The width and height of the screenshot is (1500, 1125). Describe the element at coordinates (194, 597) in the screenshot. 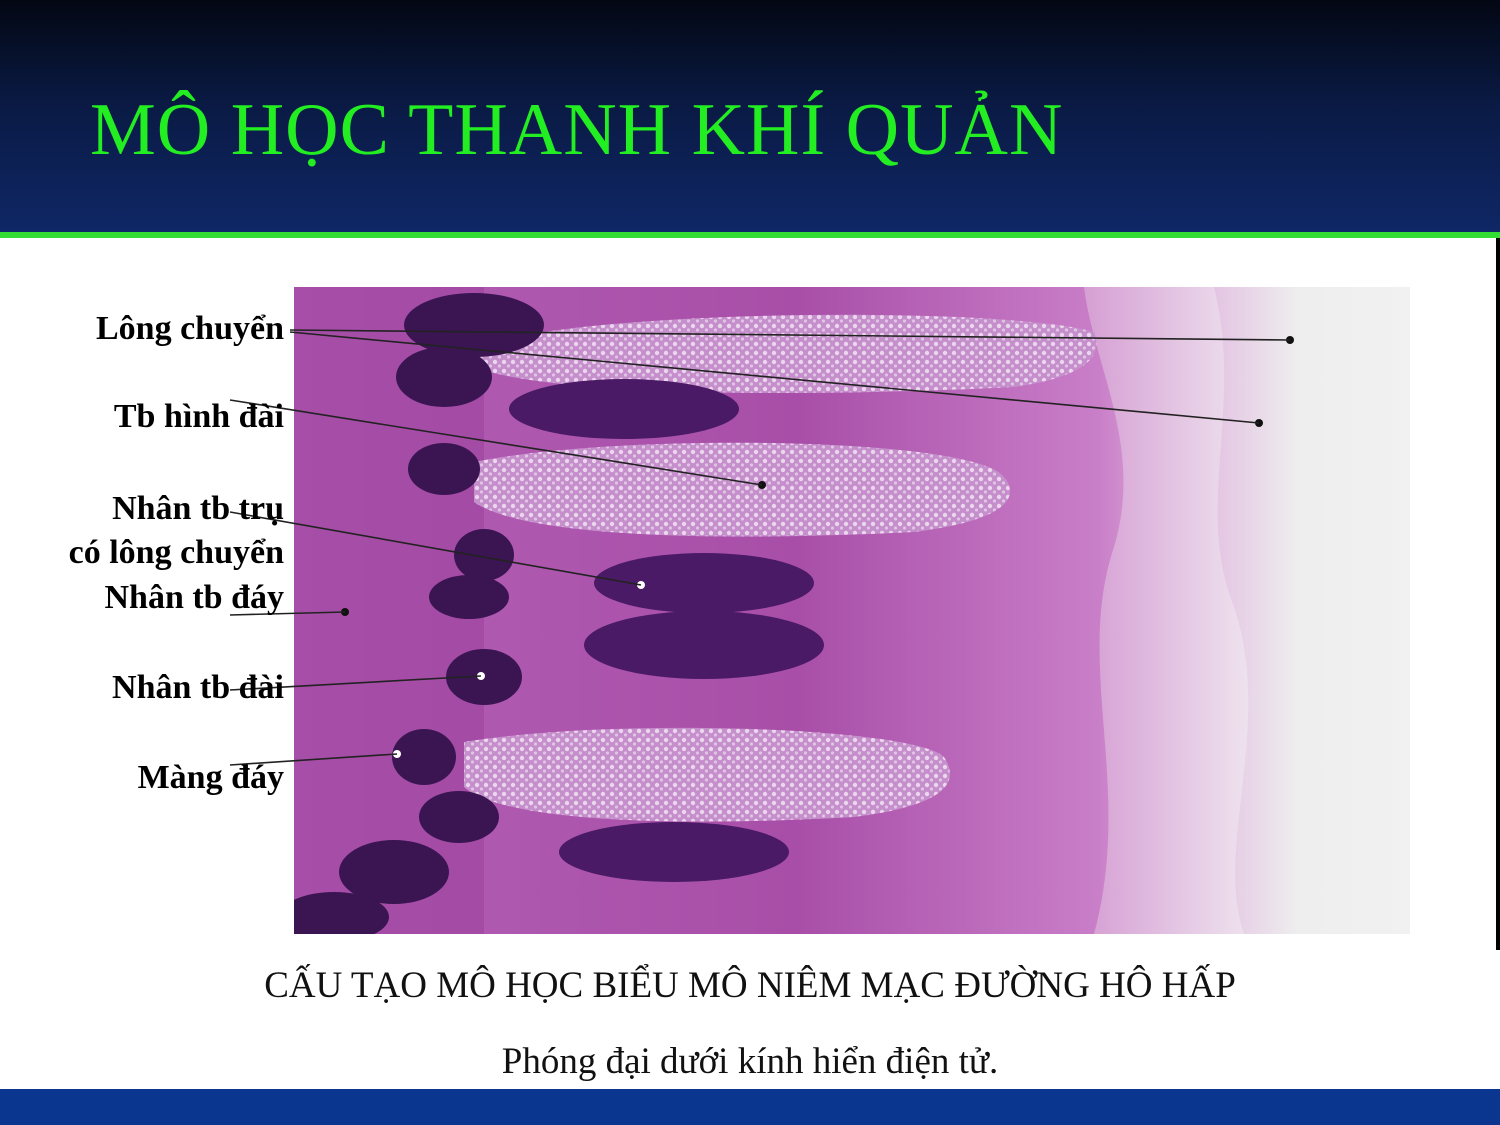

I see `label-basal-cell-nucleus: Nhân tb đáy` at that location.